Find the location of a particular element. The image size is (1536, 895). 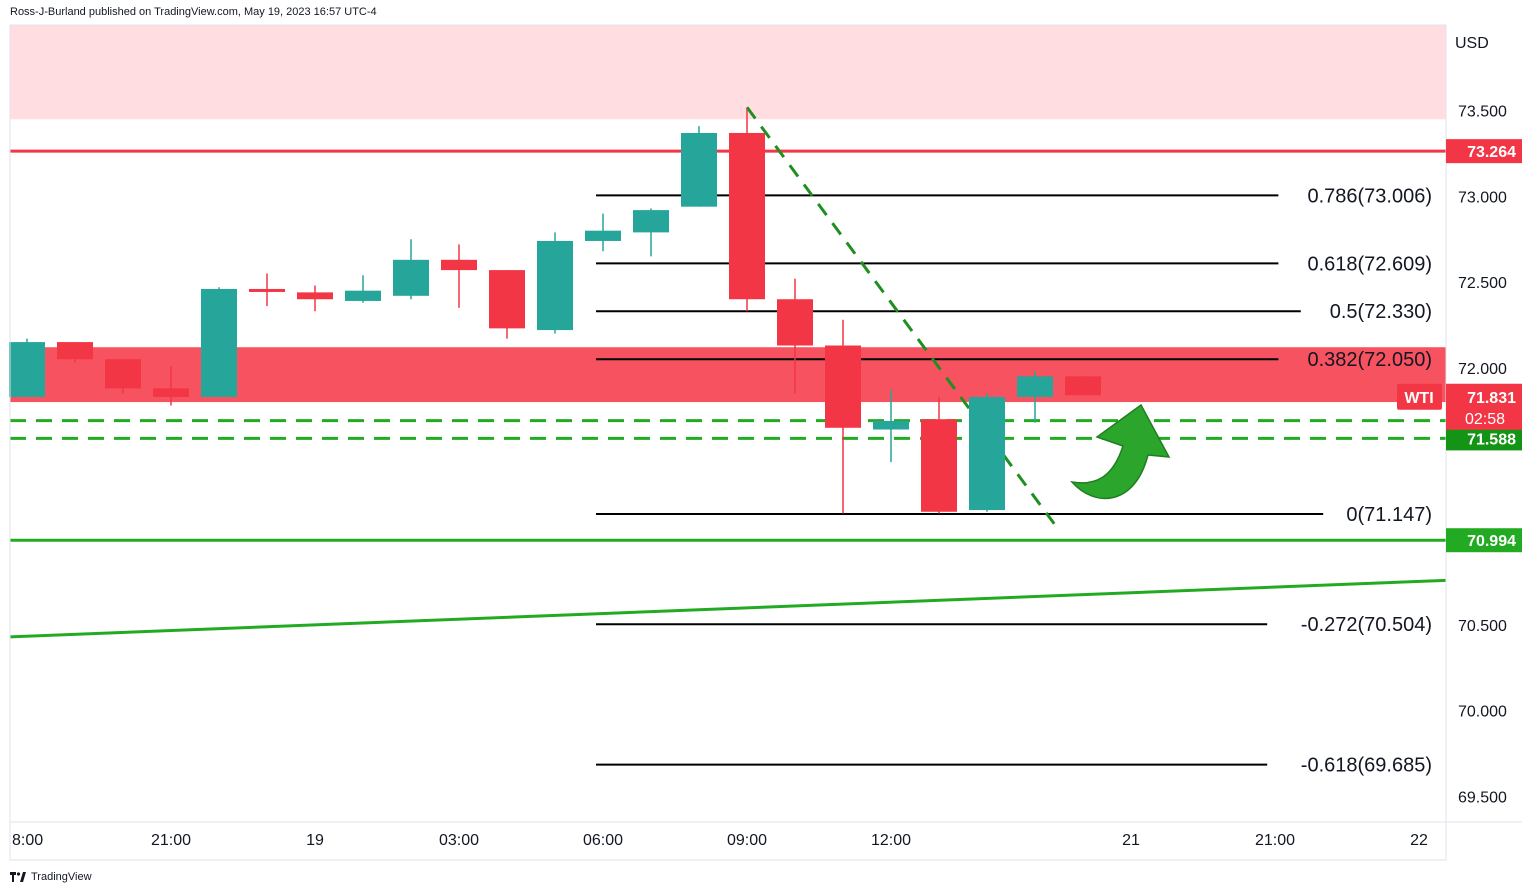

price-tag-bg is located at coordinates (1484, 406).